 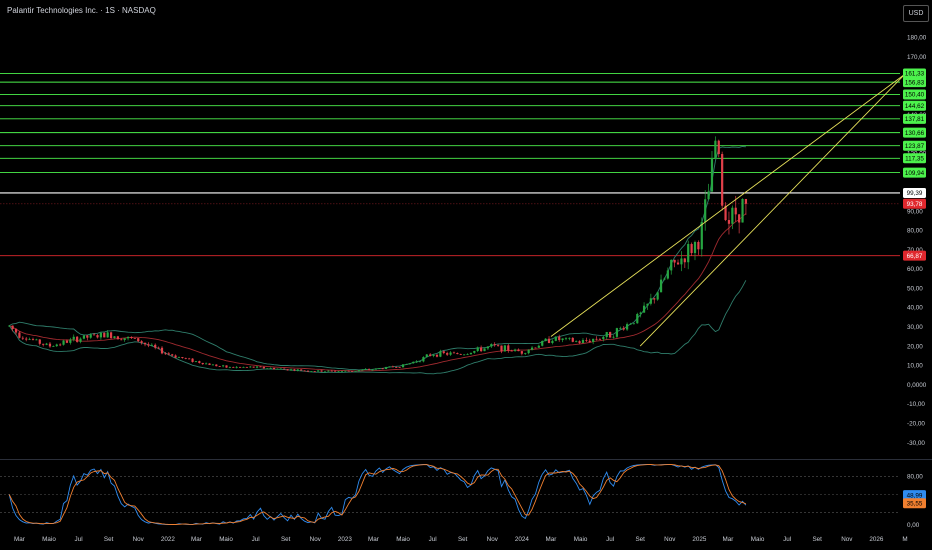 What do you see at coordinates (787, 539) in the screenshot?
I see `x-tick-label: Jul` at bounding box center [787, 539].